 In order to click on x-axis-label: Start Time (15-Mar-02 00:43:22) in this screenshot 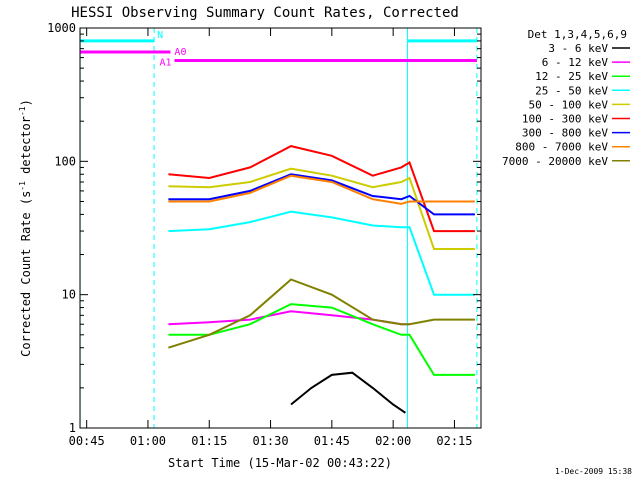, I will do `click(280, 463)`.